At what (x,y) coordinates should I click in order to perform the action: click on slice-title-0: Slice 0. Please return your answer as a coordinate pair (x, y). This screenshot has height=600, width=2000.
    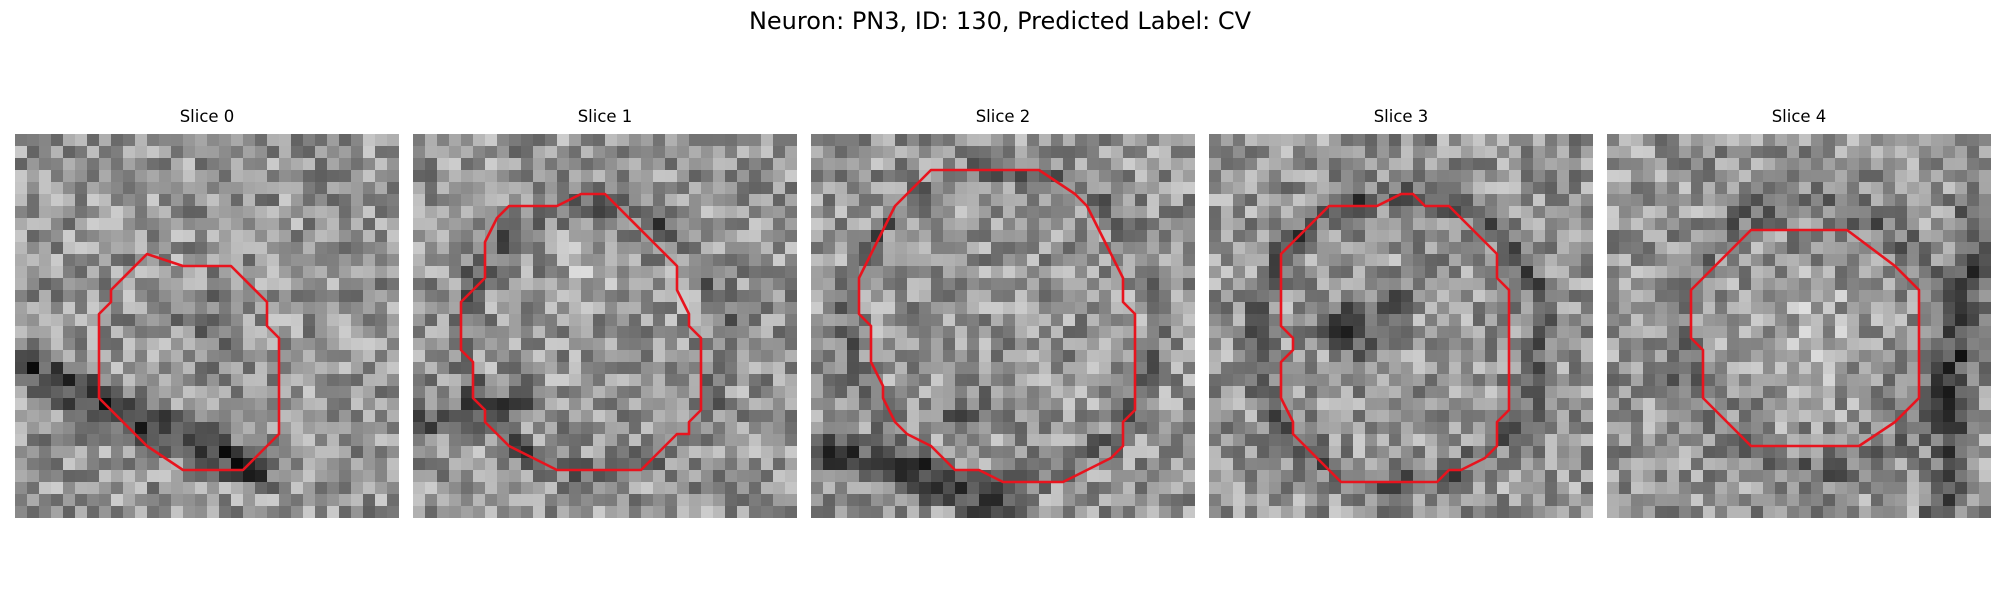
    Looking at the image, I should click on (207, 116).